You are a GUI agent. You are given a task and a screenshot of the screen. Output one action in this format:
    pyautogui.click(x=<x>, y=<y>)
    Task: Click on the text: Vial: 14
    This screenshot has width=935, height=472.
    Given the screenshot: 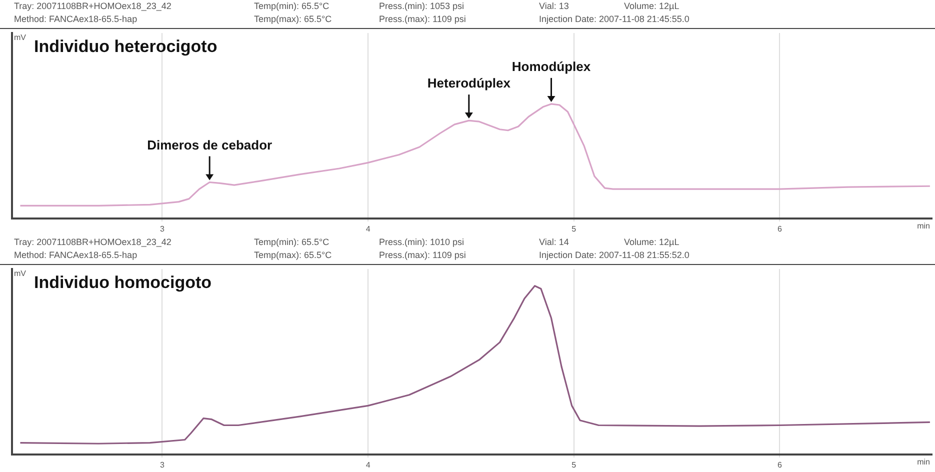 What is the action you would take?
    pyautogui.click(x=554, y=242)
    